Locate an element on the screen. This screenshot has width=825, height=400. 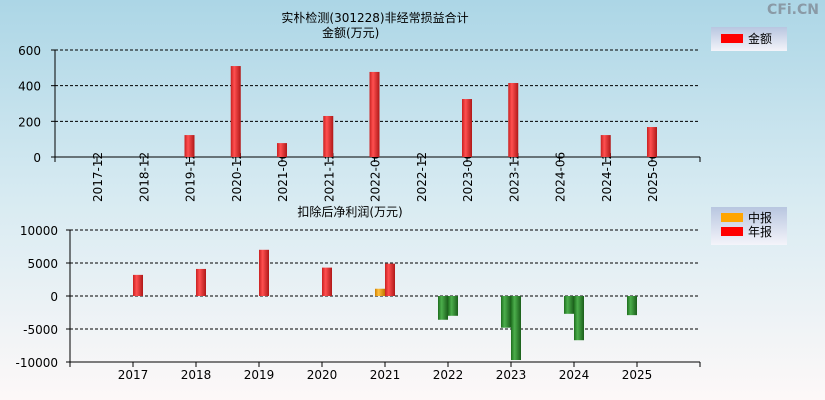
y-tick-label: -10000 is located at coordinates (36, 363).